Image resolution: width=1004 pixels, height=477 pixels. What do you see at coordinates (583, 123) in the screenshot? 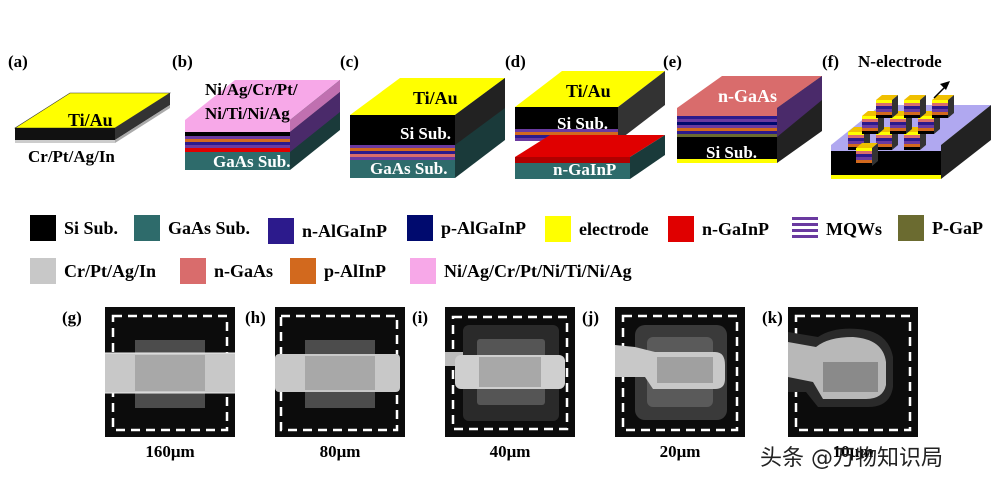
I see `panel-d-mid-text: Si Sub.` at bounding box center [583, 123].